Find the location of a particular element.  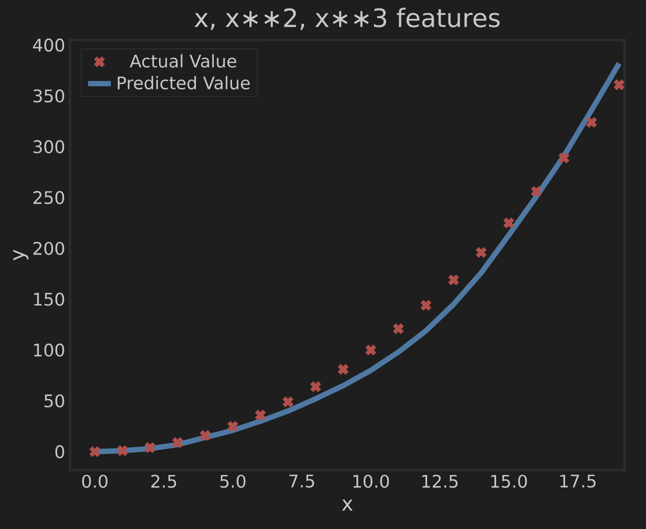

y-tick-label: 0 is located at coordinates (59, 451).